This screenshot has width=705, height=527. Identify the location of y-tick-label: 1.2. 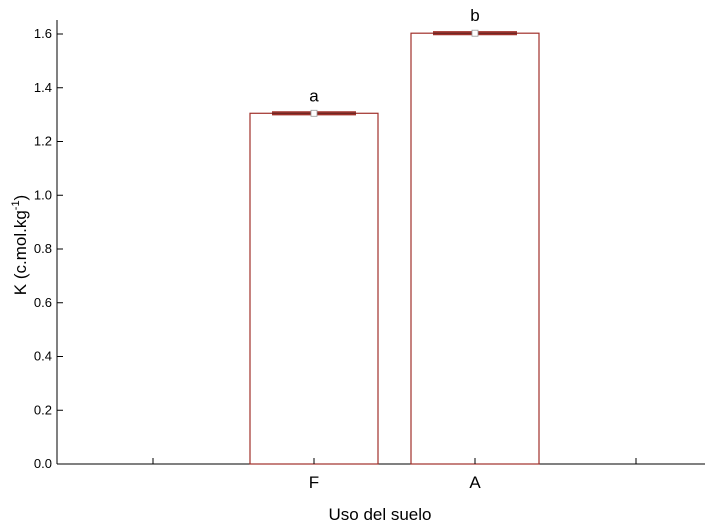
(43, 141).